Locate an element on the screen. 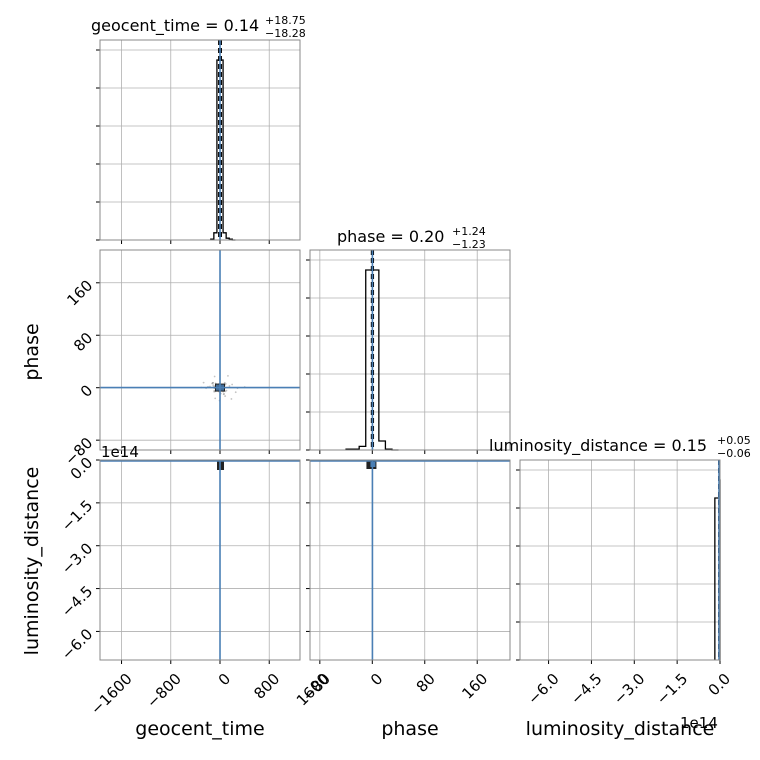 This screenshot has height=760, width=760. hist-geocent-time-background is located at coordinates (200, 140).